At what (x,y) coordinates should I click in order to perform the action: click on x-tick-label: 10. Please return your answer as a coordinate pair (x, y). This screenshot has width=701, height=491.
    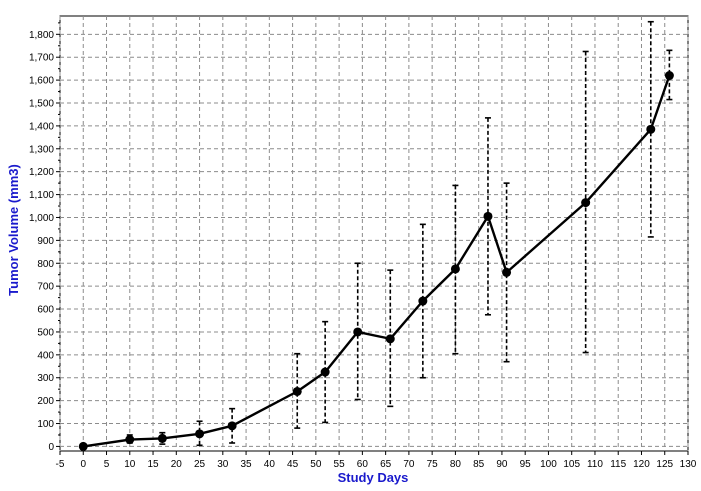
    Looking at the image, I should click on (130, 464).